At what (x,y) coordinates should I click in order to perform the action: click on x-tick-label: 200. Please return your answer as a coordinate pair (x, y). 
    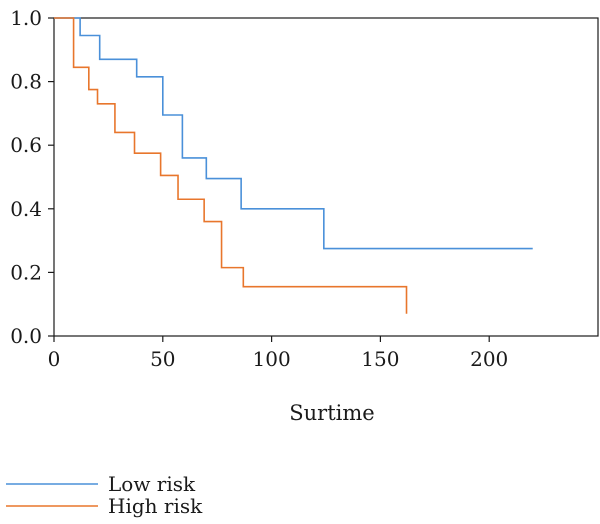
    Looking at the image, I should click on (489, 359).